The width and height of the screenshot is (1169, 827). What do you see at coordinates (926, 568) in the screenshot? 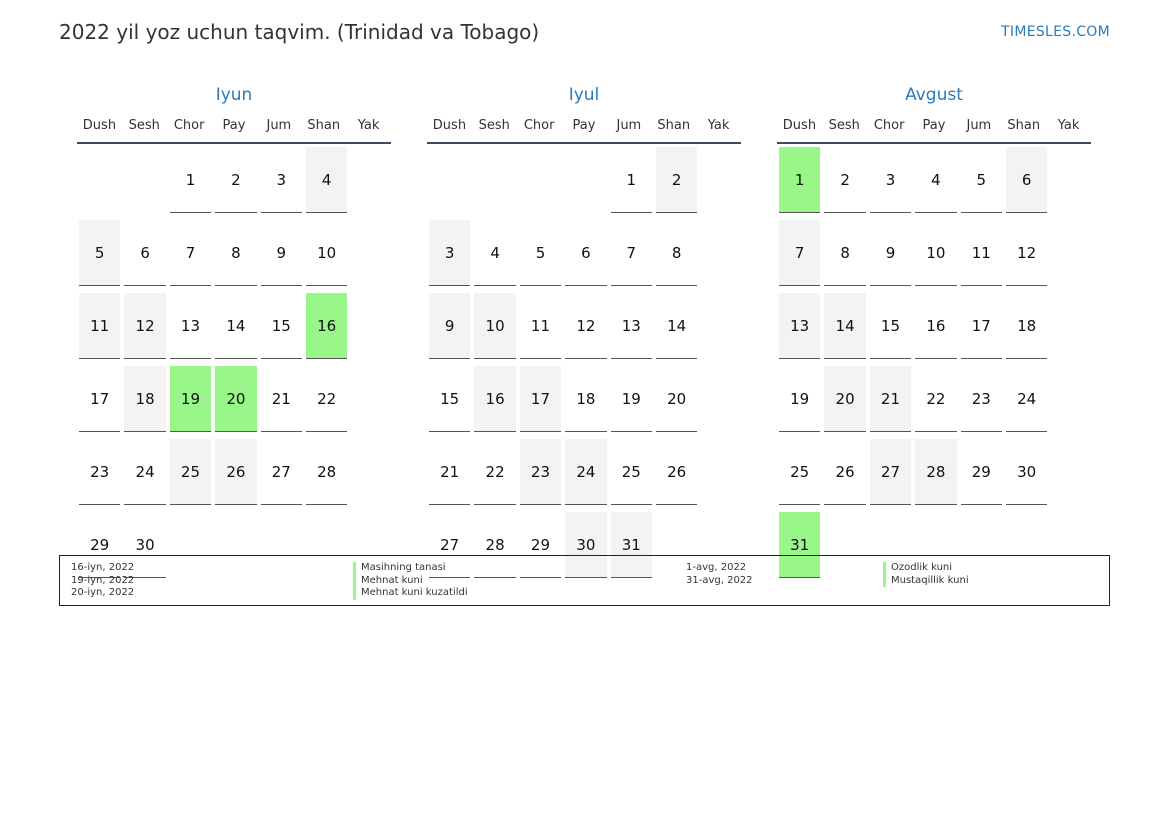
I see `legend-holiday-name: Ozodlik kuni` at bounding box center [926, 568].